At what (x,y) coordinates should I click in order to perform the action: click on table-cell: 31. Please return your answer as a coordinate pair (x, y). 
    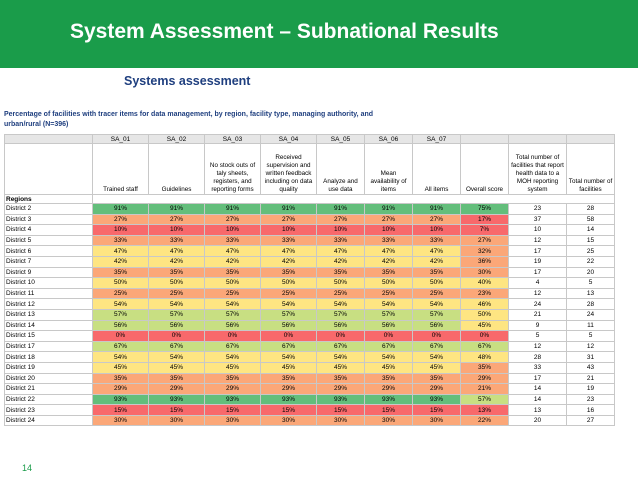
    Looking at the image, I should click on (590, 357).